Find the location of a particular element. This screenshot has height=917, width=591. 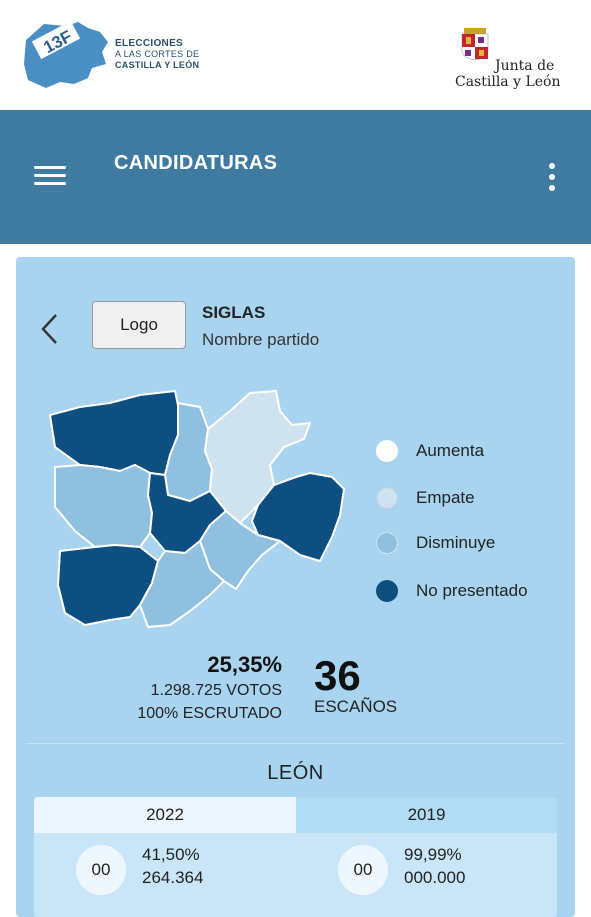

result-votes: 000.000 is located at coordinates (435, 877).